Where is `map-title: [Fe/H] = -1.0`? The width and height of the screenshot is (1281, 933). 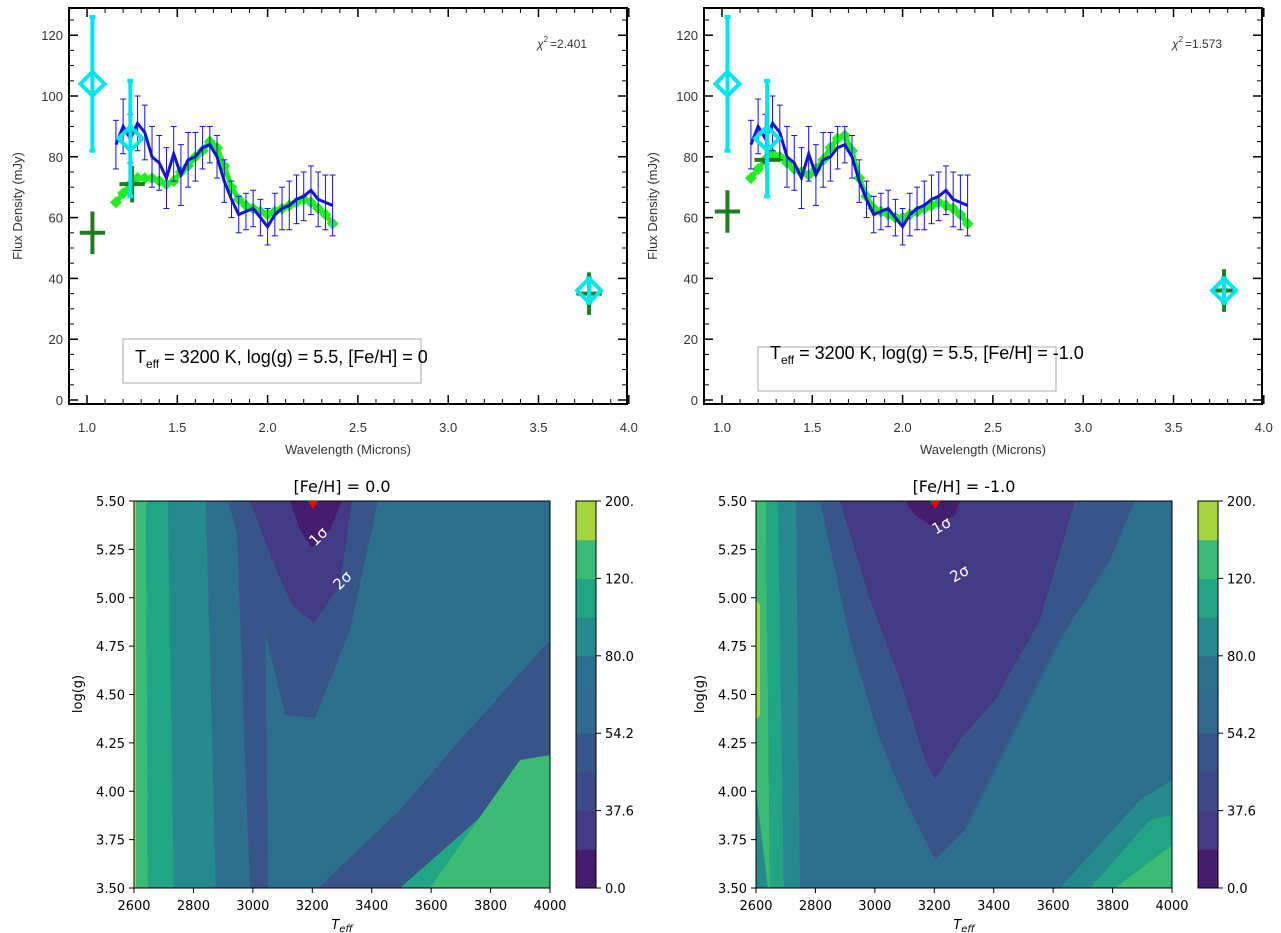 map-title: [Fe/H] = -1.0 is located at coordinates (964, 486).